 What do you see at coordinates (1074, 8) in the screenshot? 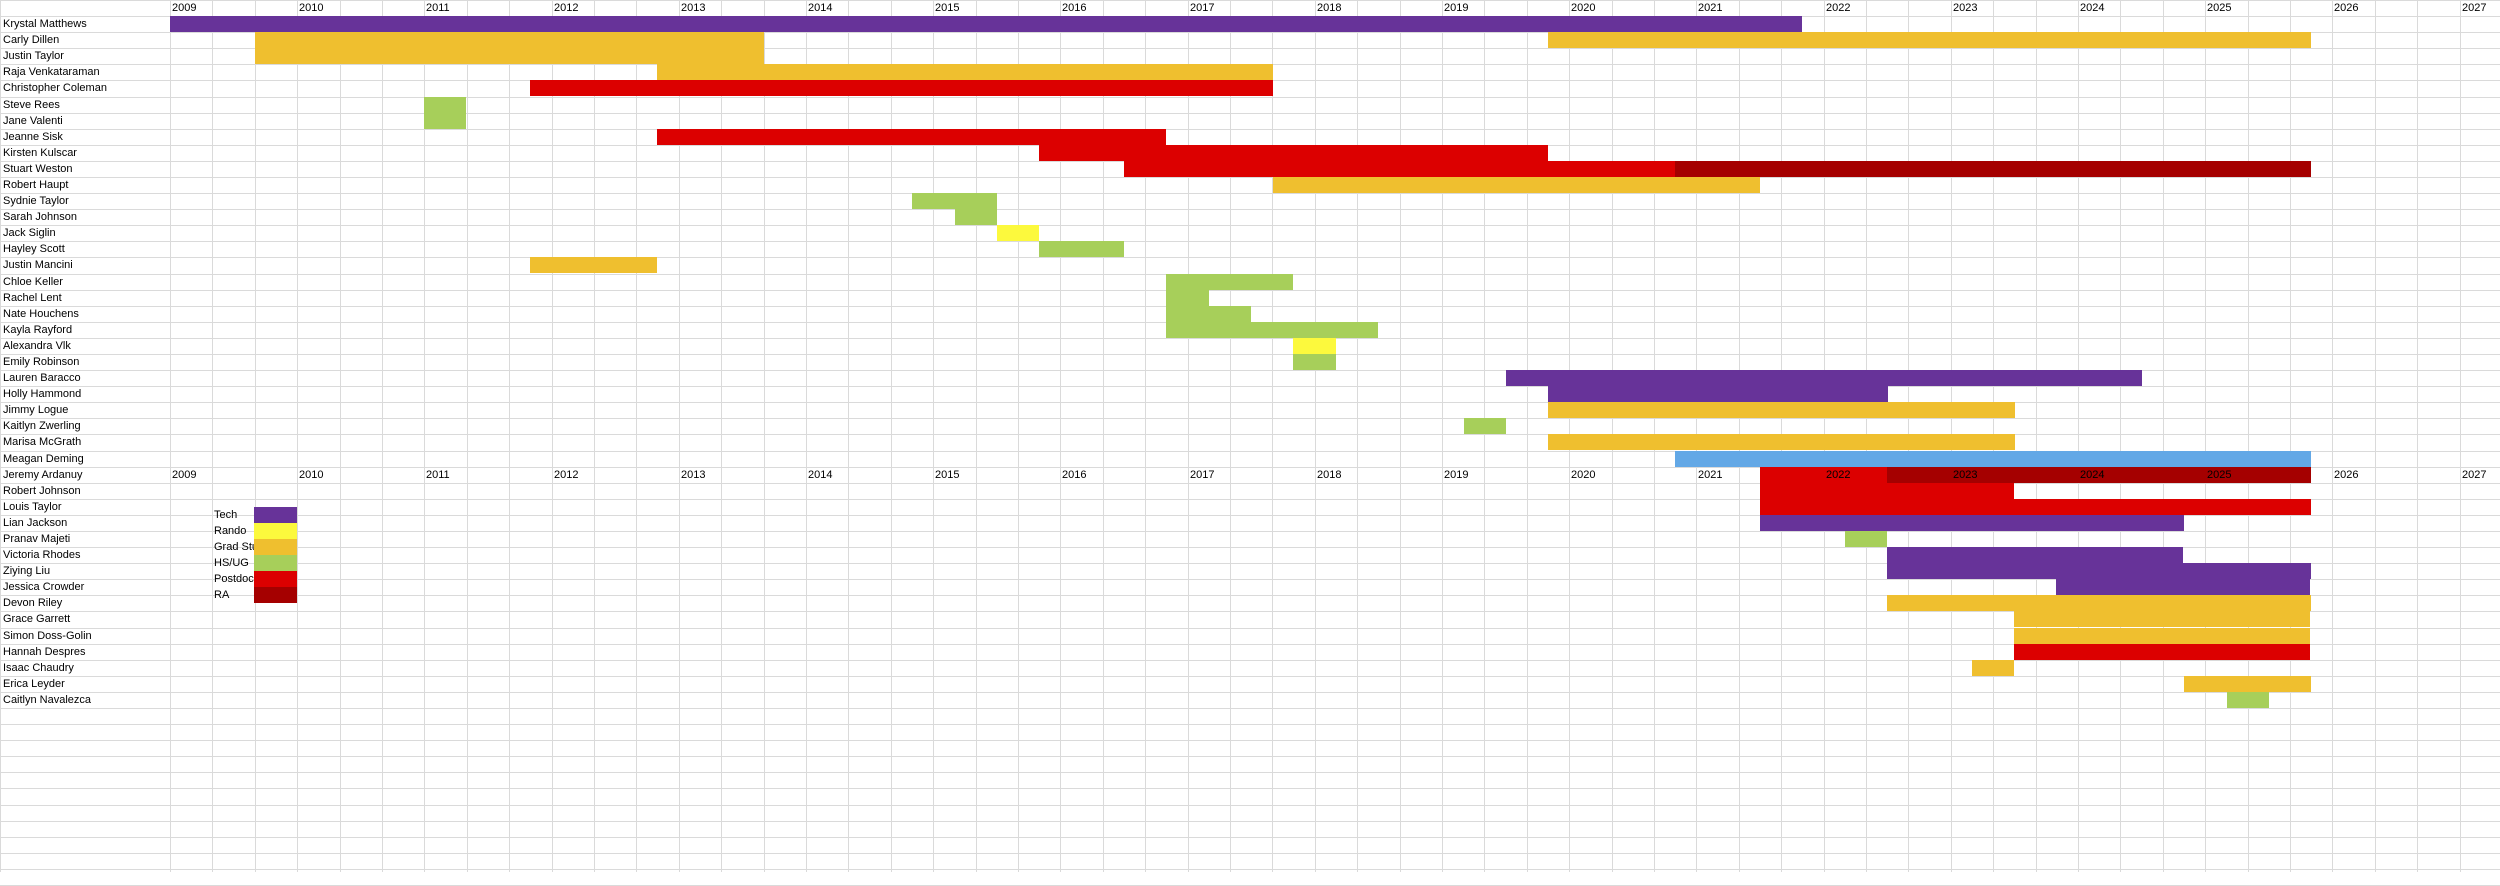
I see `header-top-year-label: 2016` at bounding box center [1074, 8].